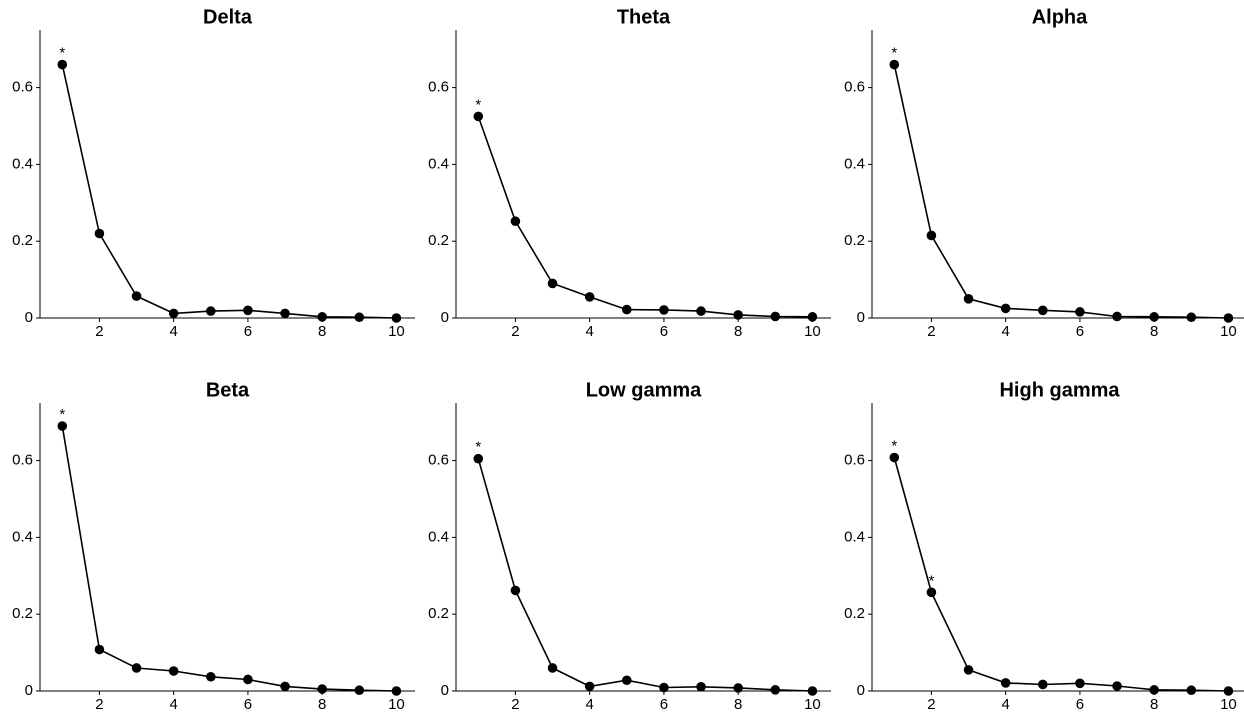 Image resolution: width=1244 pixels, height=713 pixels. Describe the element at coordinates (228, 17) in the screenshot. I see `chart-title: Delta` at that location.